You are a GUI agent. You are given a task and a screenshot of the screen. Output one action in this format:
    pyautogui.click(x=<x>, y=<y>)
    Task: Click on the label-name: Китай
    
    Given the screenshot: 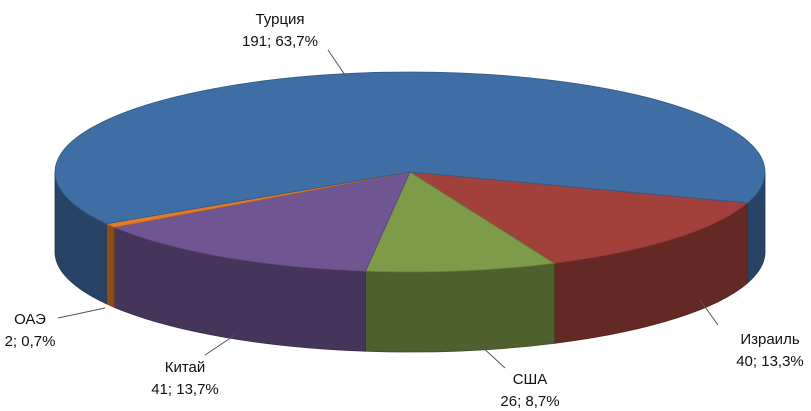 What is the action you would take?
    pyautogui.click(x=185, y=367)
    